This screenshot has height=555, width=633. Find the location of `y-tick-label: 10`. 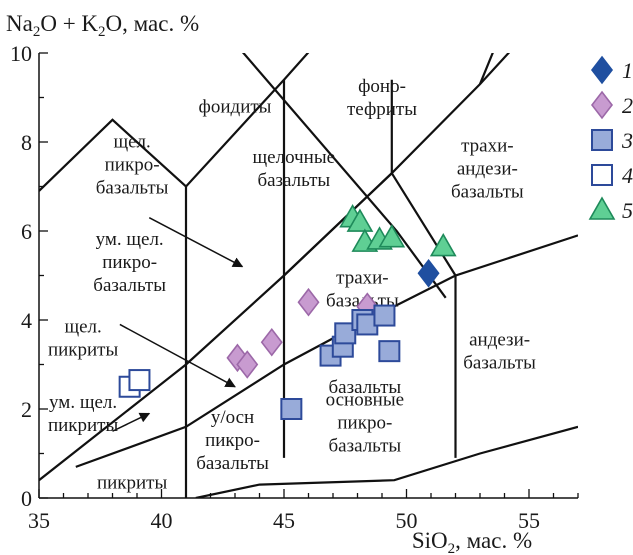

y-tick-label: 10 is located at coordinates (21, 53).